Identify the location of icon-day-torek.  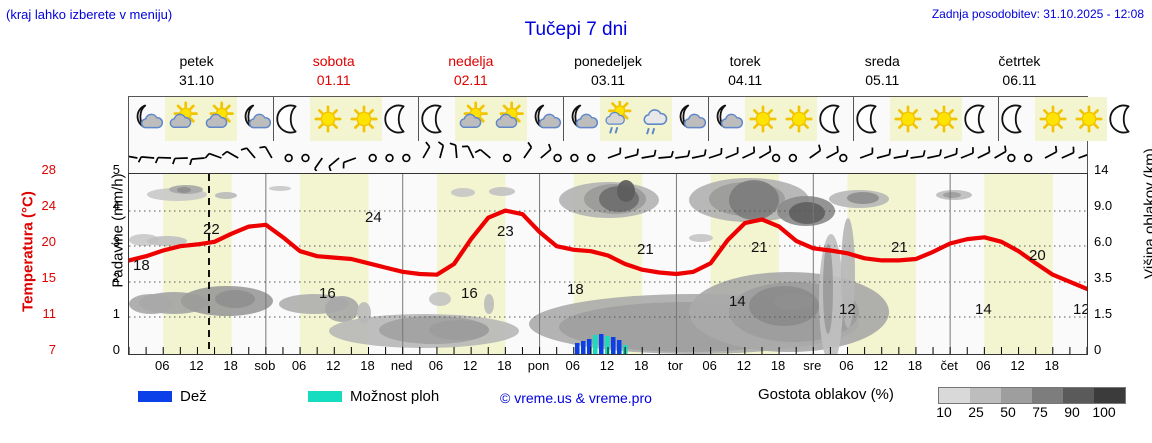
(781, 119).